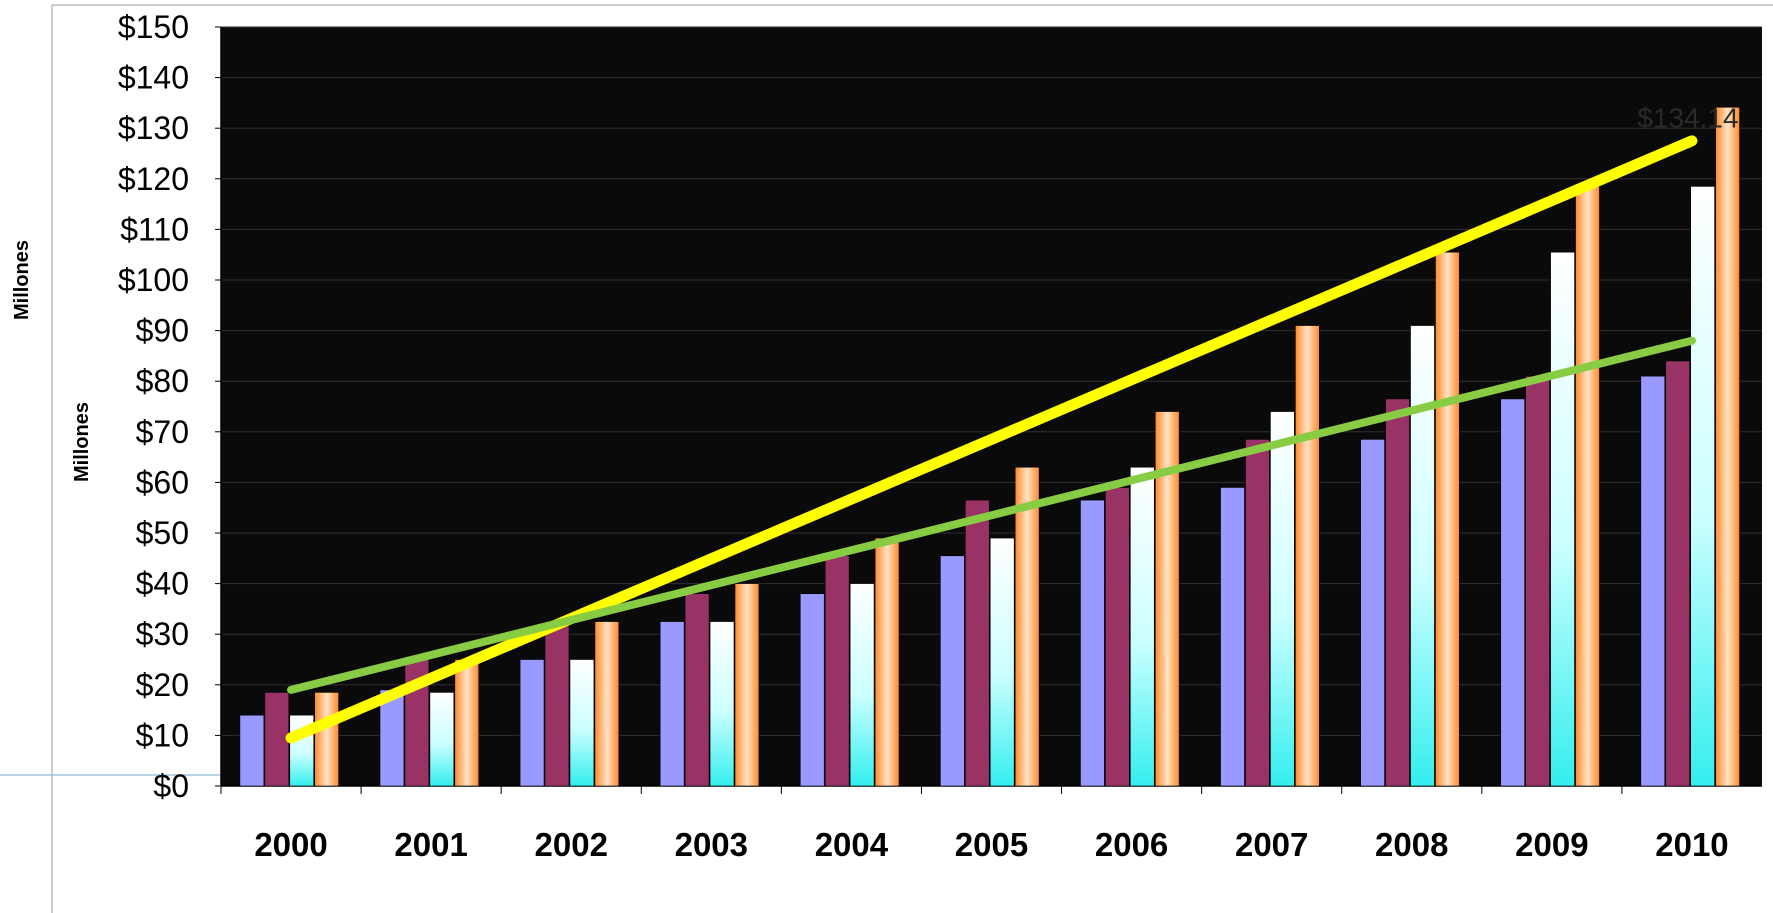 The image size is (1773, 913). Describe the element at coordinates (162, 432) in the screenshot. I see `y-tick-label: $70` at that location.